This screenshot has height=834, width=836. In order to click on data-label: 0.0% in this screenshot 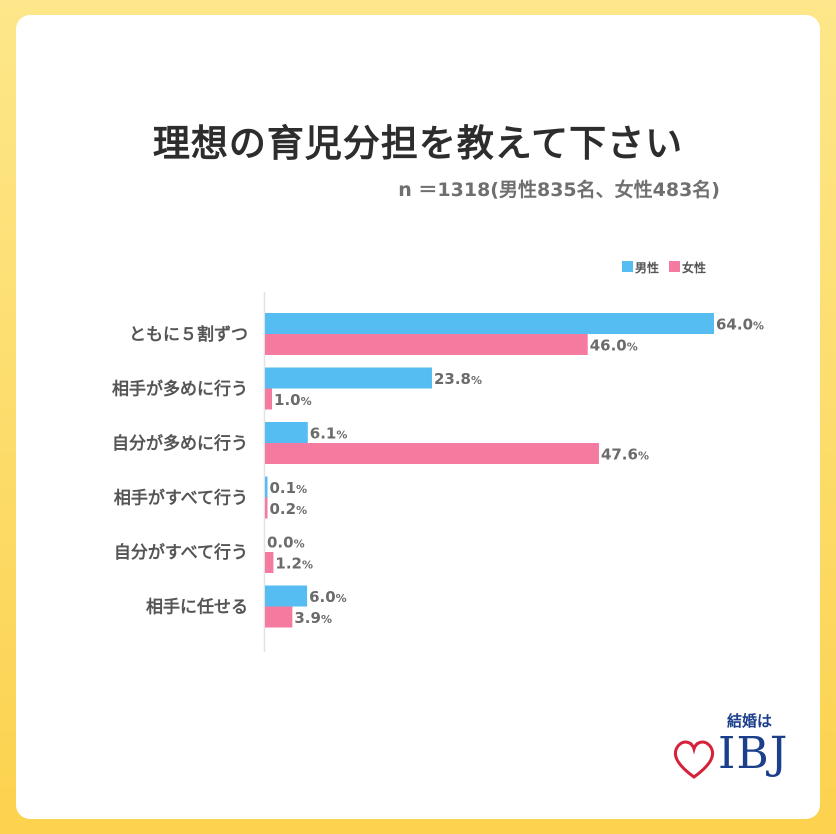, I will do `click(286, 543)`.